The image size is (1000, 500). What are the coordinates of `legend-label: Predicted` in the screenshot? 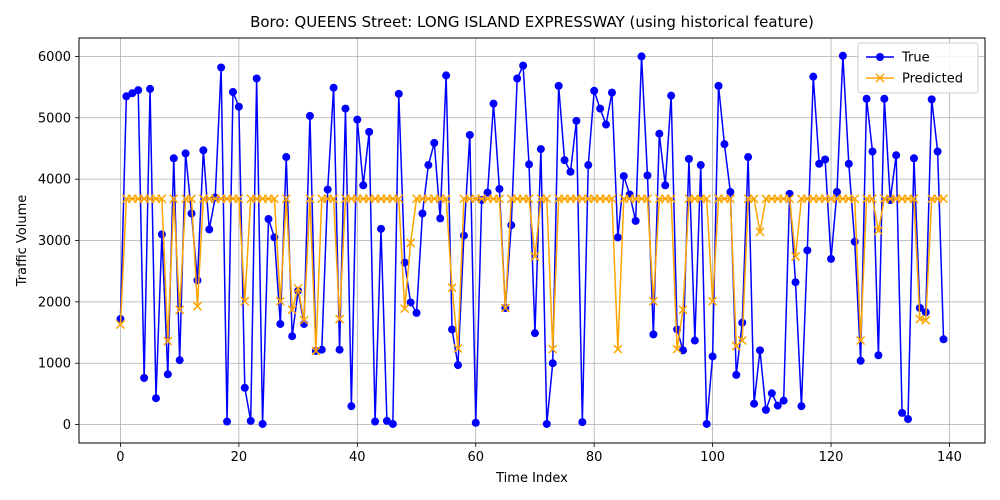 It's located at (932, 79).